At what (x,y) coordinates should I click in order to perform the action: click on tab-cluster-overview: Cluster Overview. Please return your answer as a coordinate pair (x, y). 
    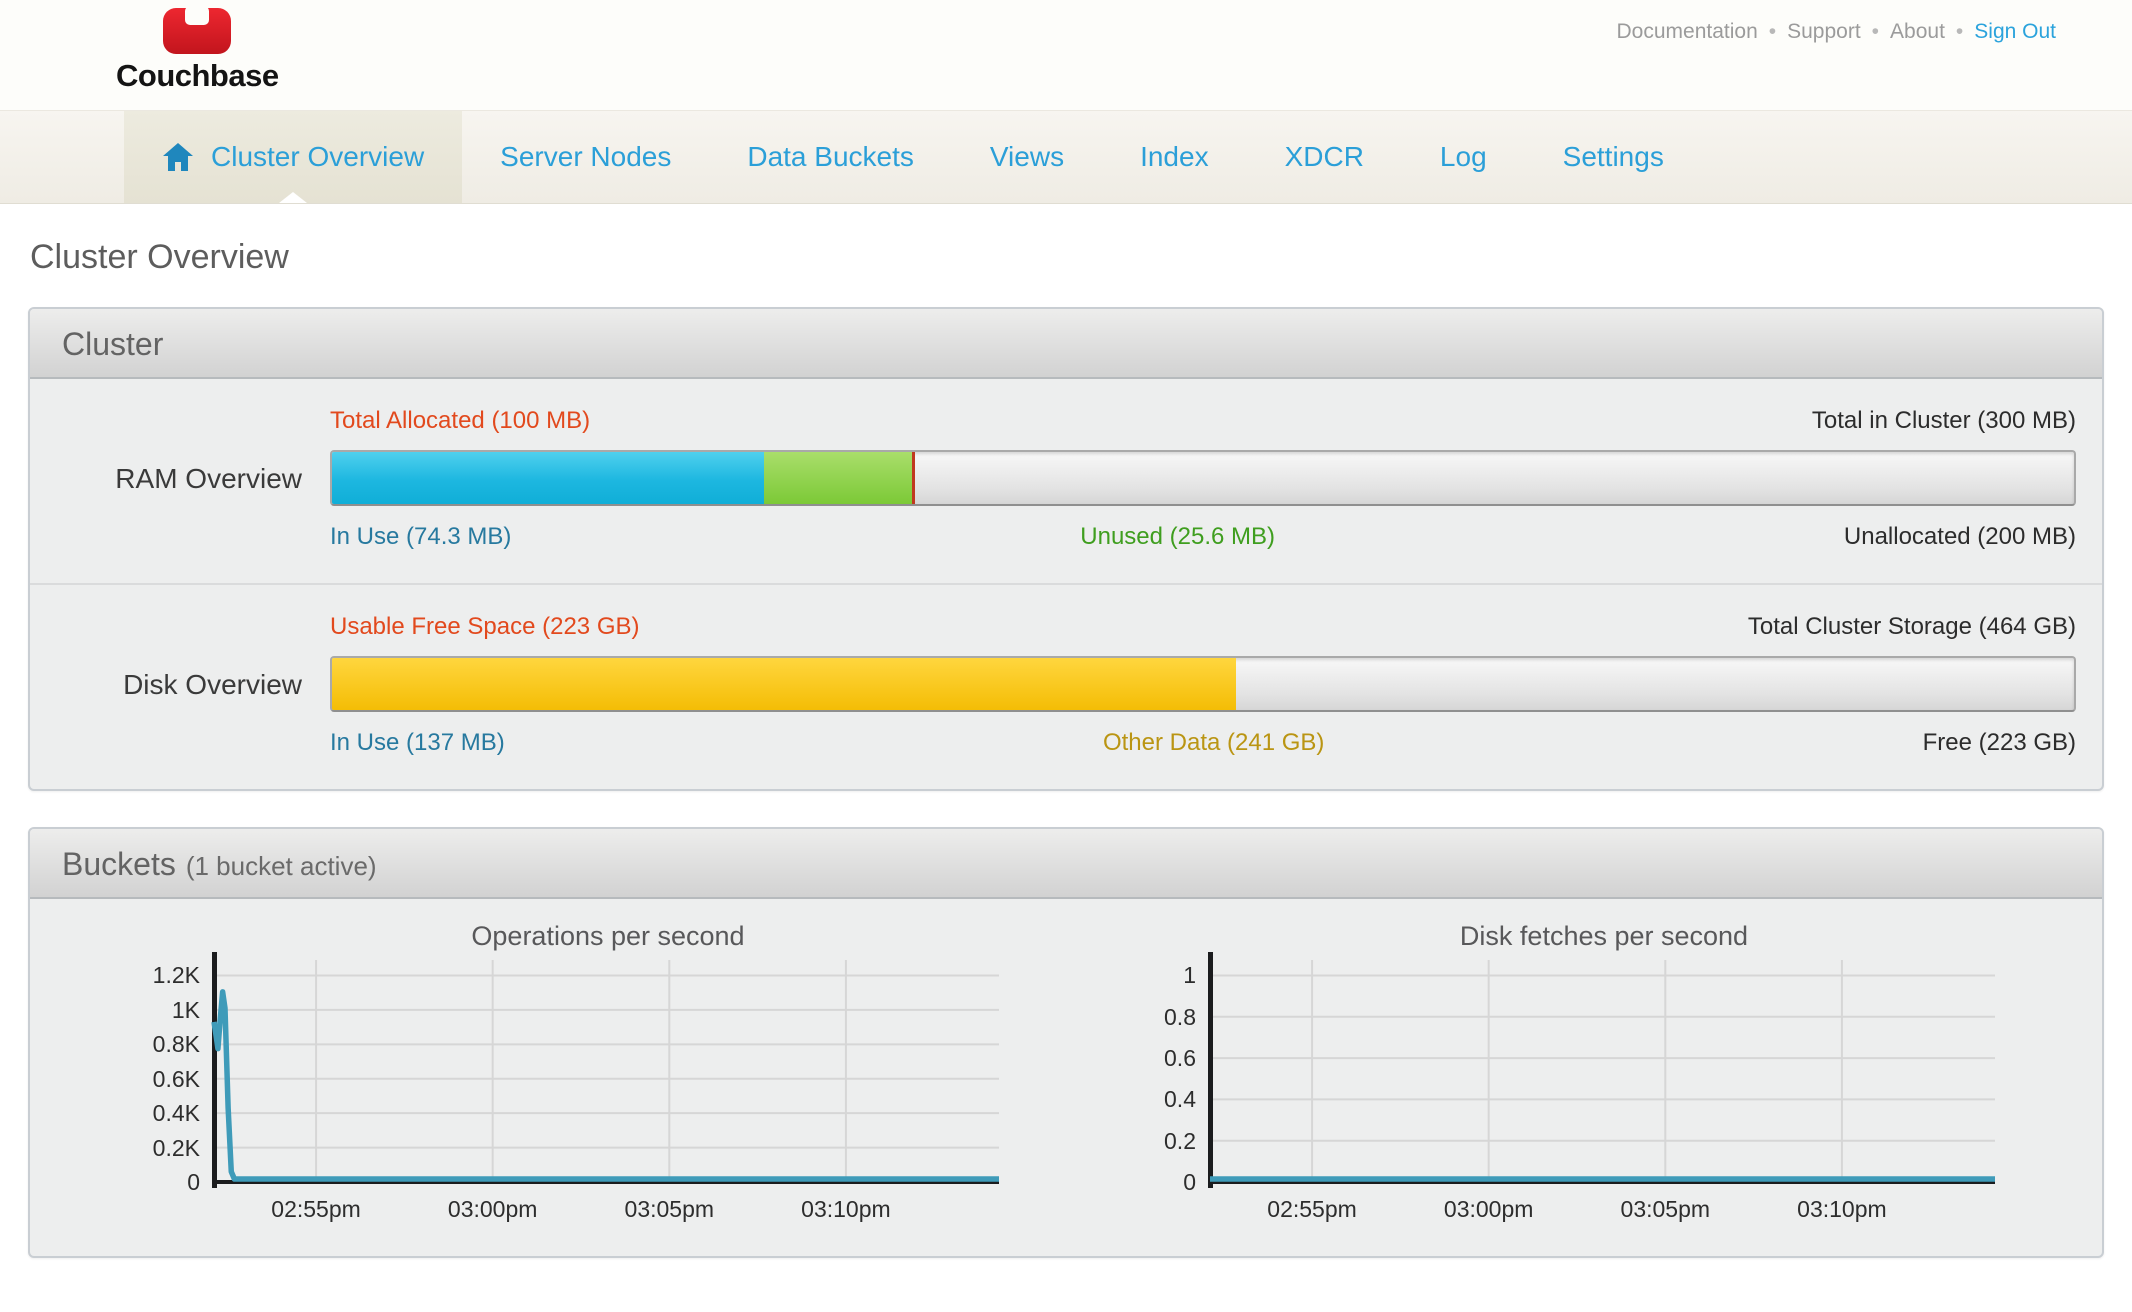
    Looking at the image, I should click on (293, 157).